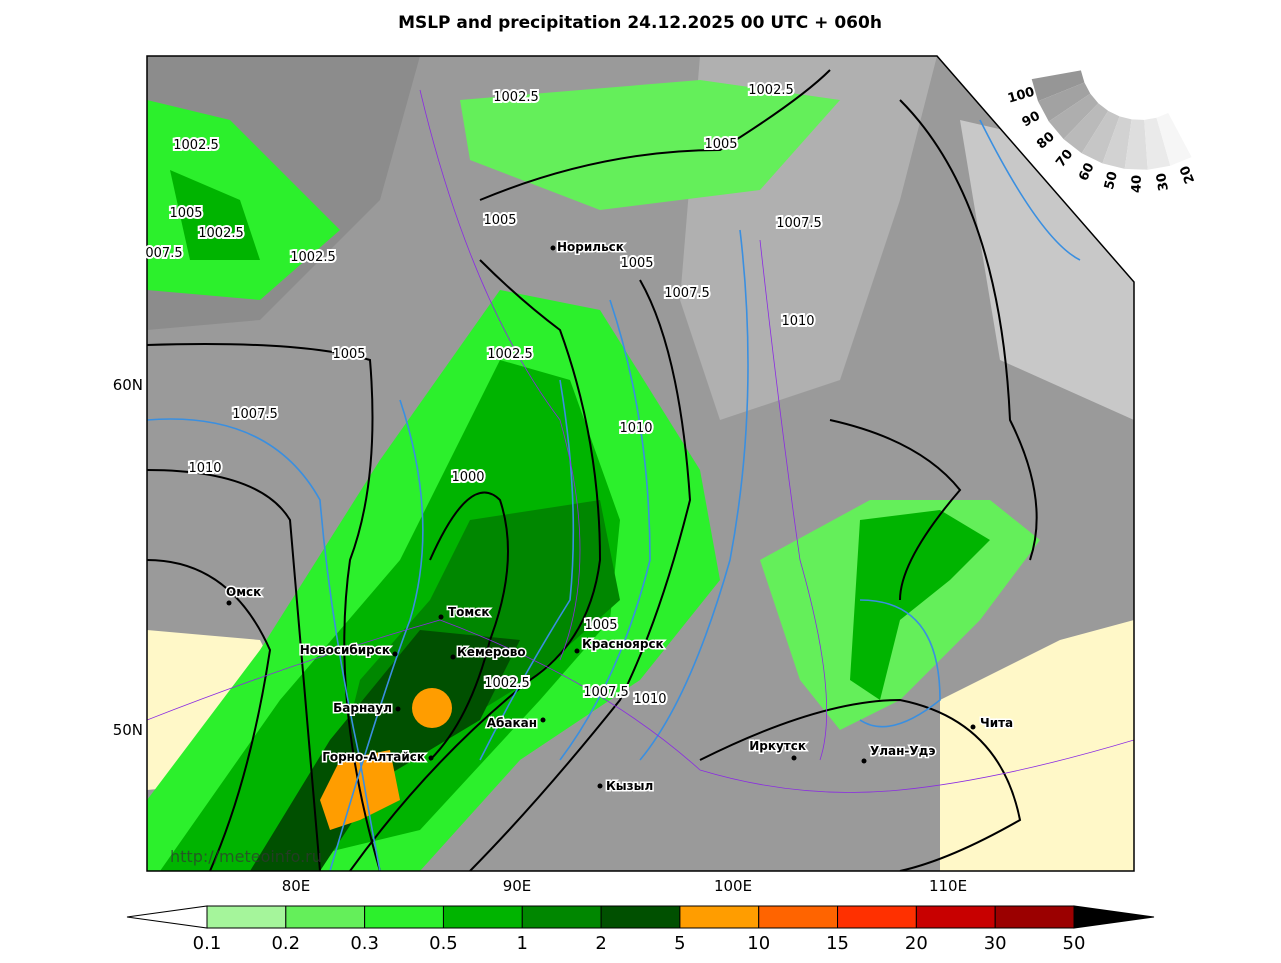  Describe the element at coordinates (995, 943) in the screenshot. I see `colorbar-label: 30` at that location.